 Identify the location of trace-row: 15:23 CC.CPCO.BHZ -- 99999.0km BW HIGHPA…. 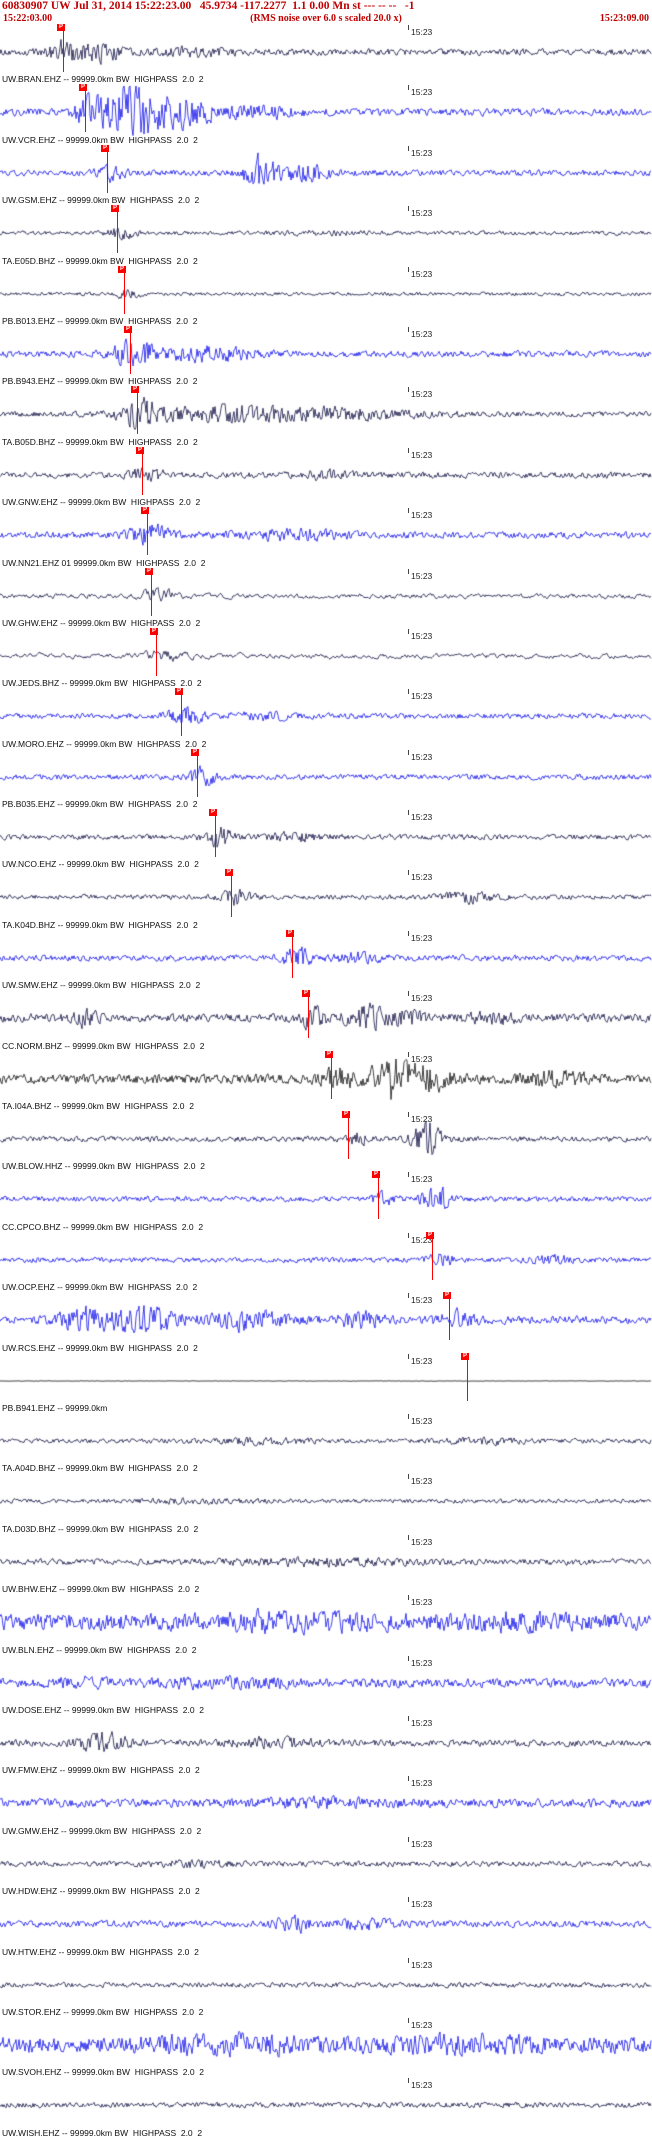
(326, 1202).